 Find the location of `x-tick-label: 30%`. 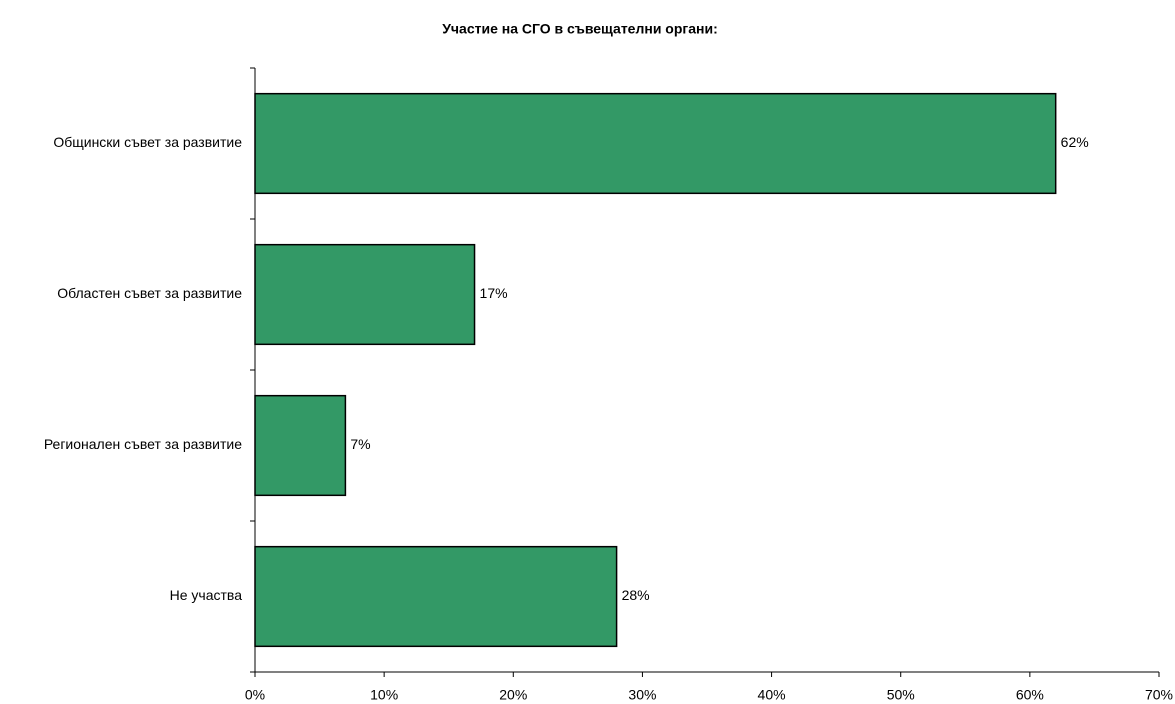

x-tick-label: 30% is located at coordinates (642, 695).